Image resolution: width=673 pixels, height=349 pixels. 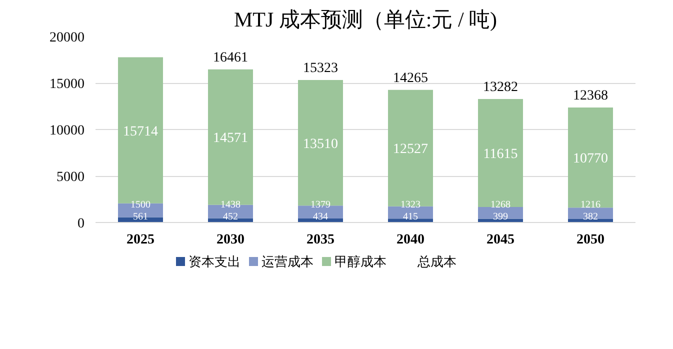 I want to click on x-tick-label: 2030, so click(x=230, y=240).